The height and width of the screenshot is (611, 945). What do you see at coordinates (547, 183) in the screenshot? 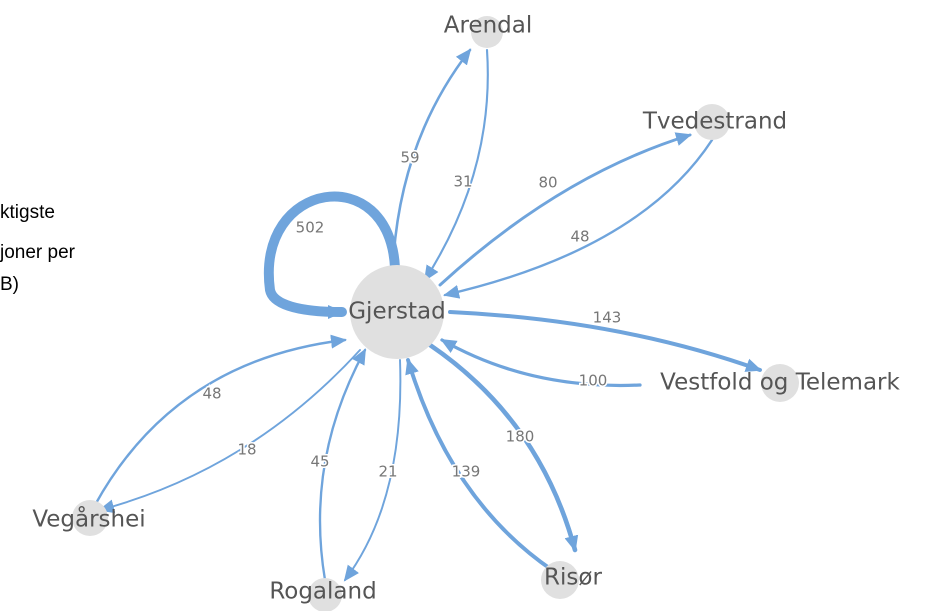
I see `edge-label: 80` at bounding box center [547, 183].